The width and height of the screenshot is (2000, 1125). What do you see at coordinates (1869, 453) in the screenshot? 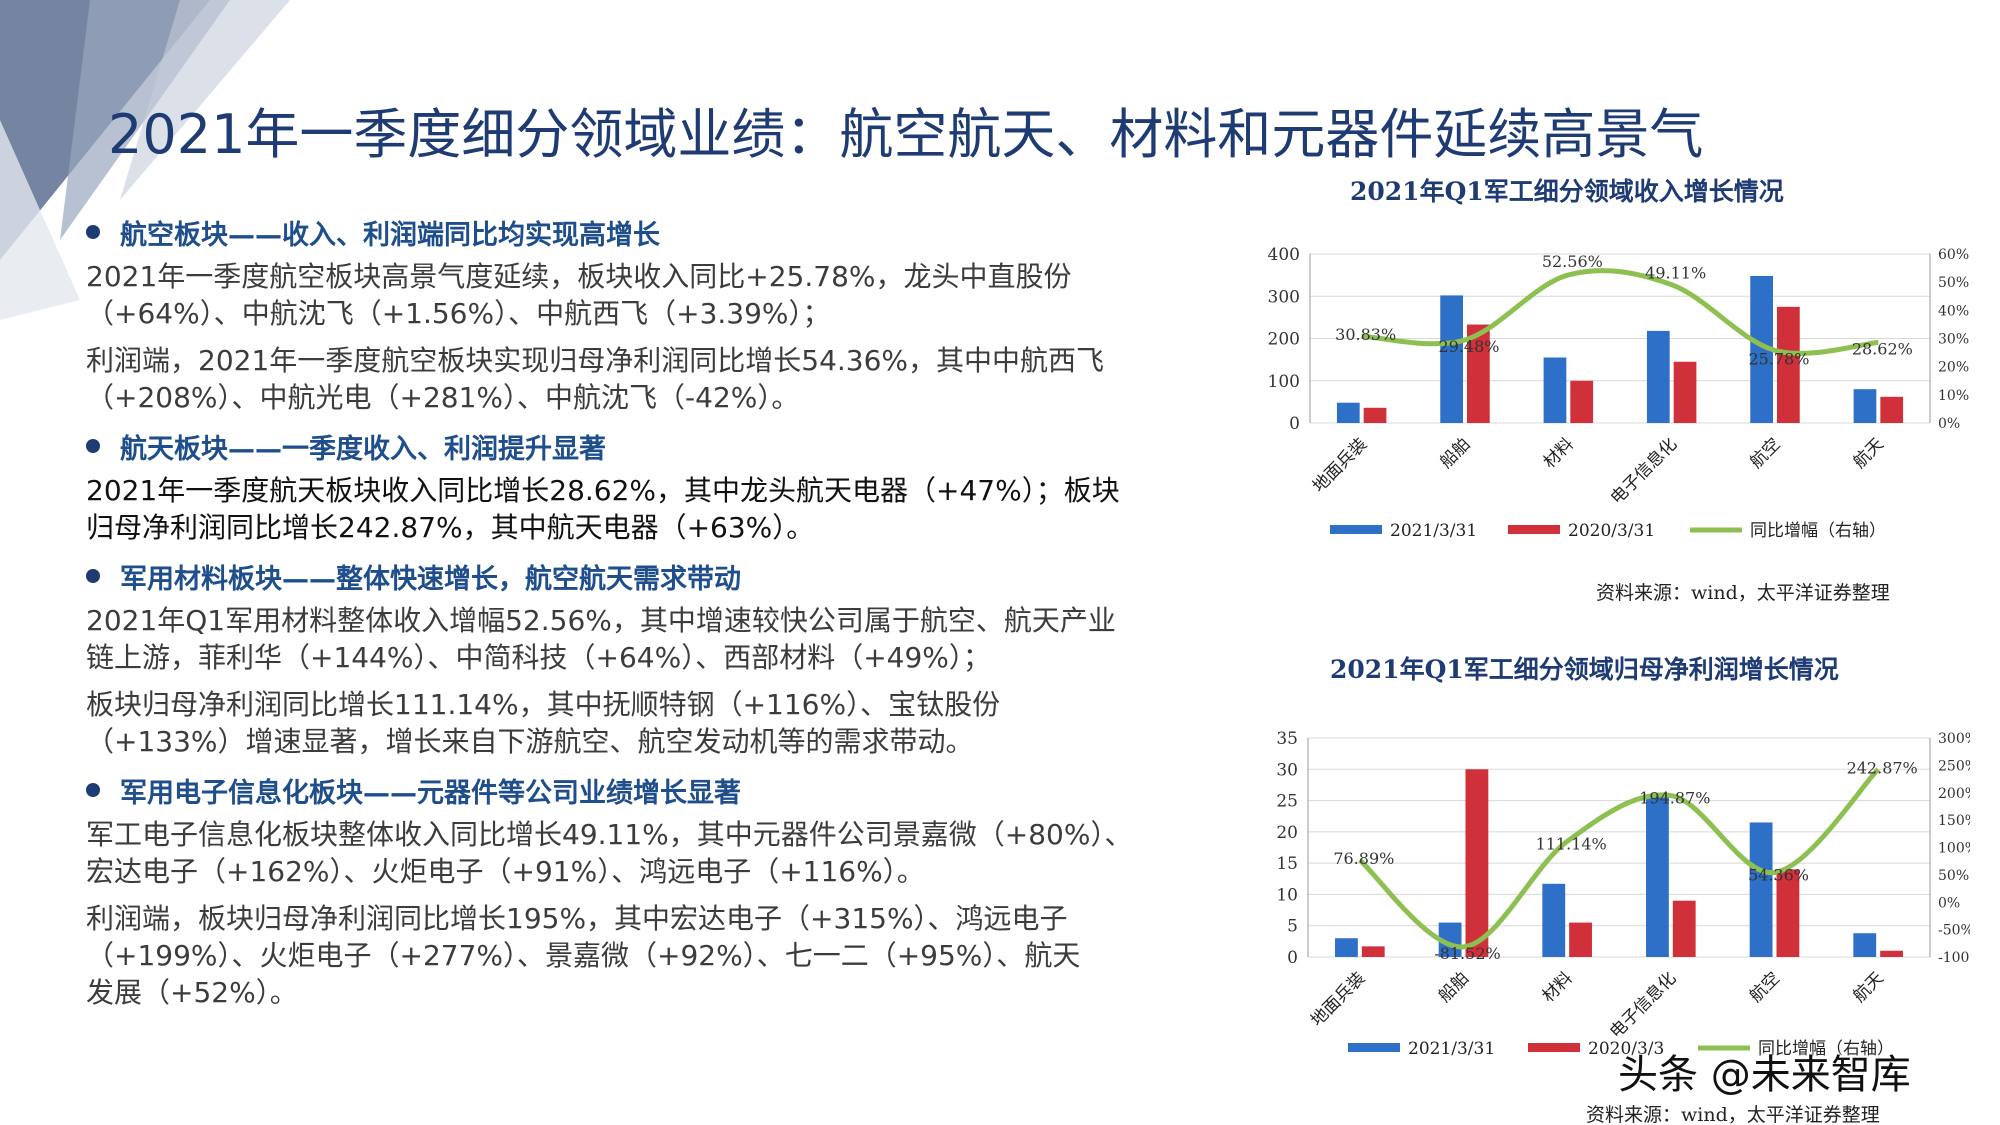
I see `x-tick-label: 航天` at bounding box center [1869, 453].